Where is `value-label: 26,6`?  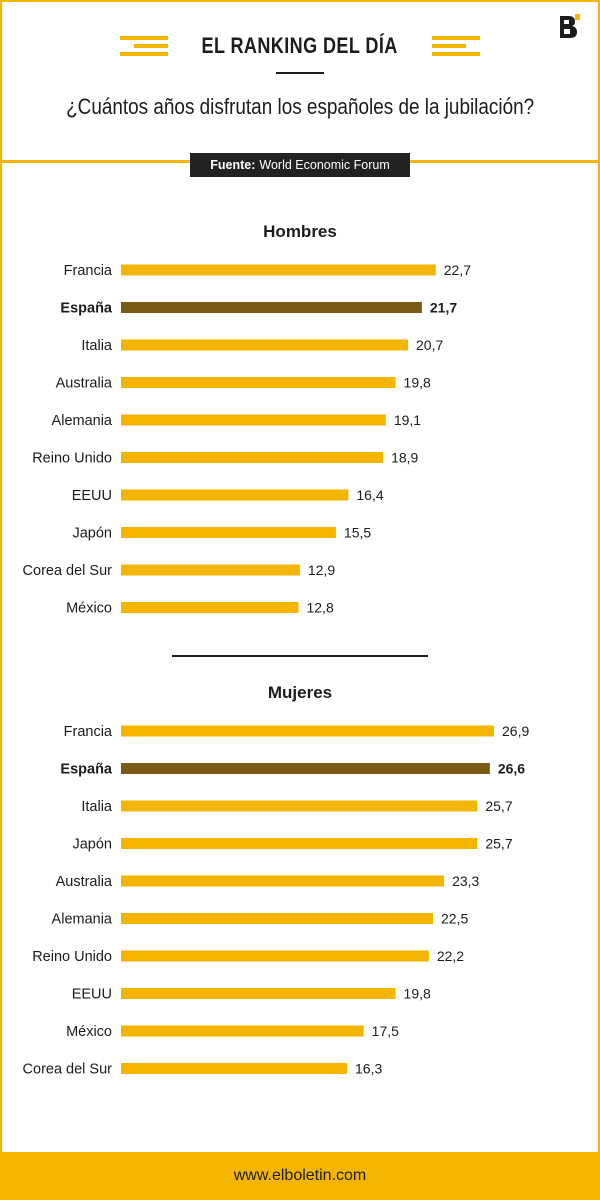
value-label: 26,6 is located at coordinates (511, 769).